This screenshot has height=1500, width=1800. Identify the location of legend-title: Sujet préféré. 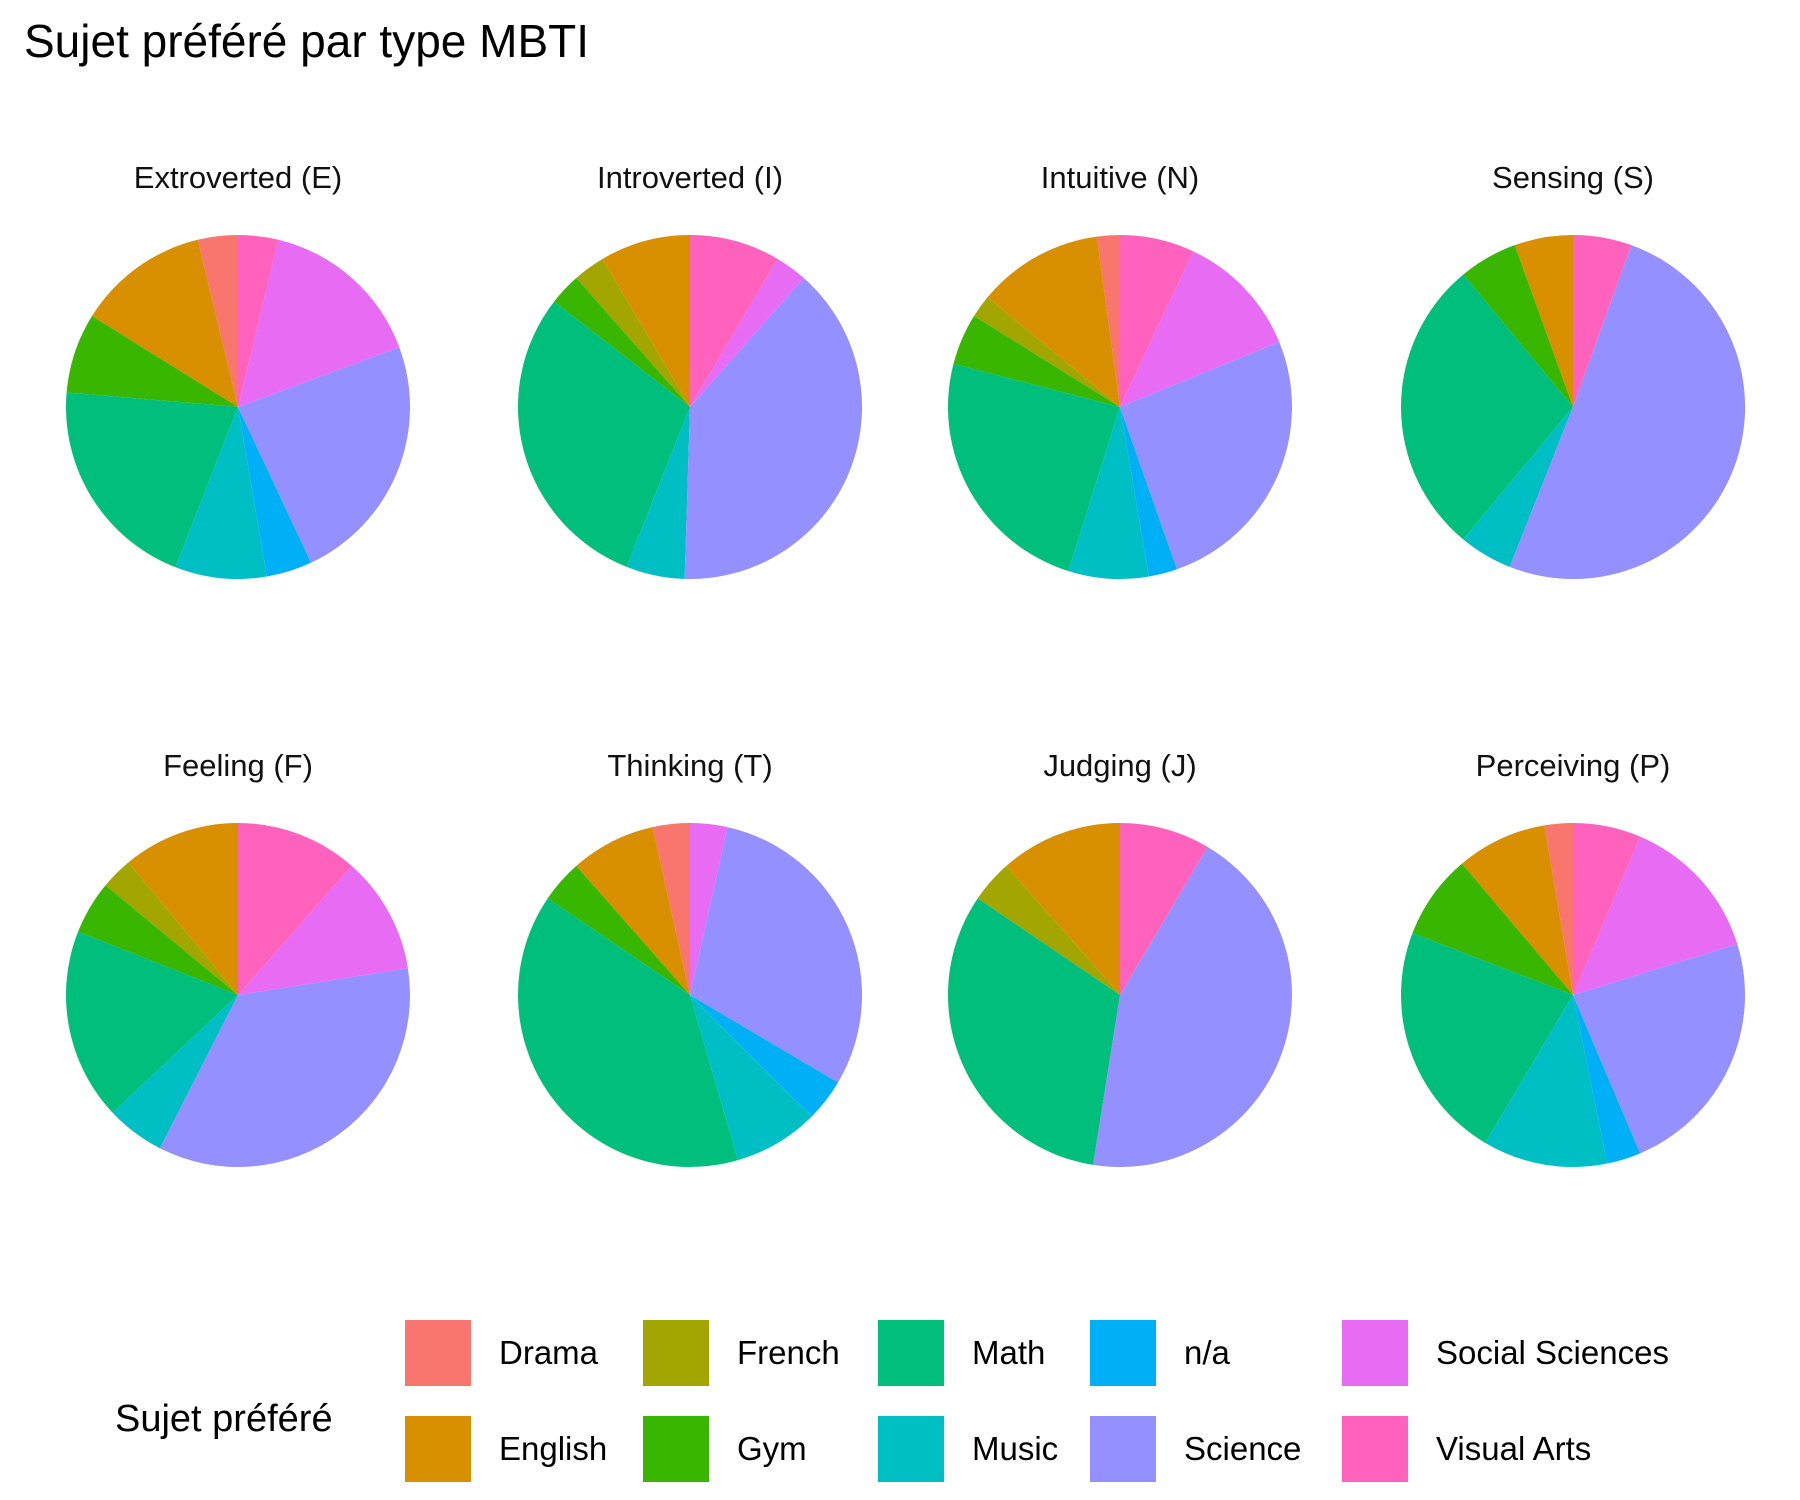
(224, 1419).